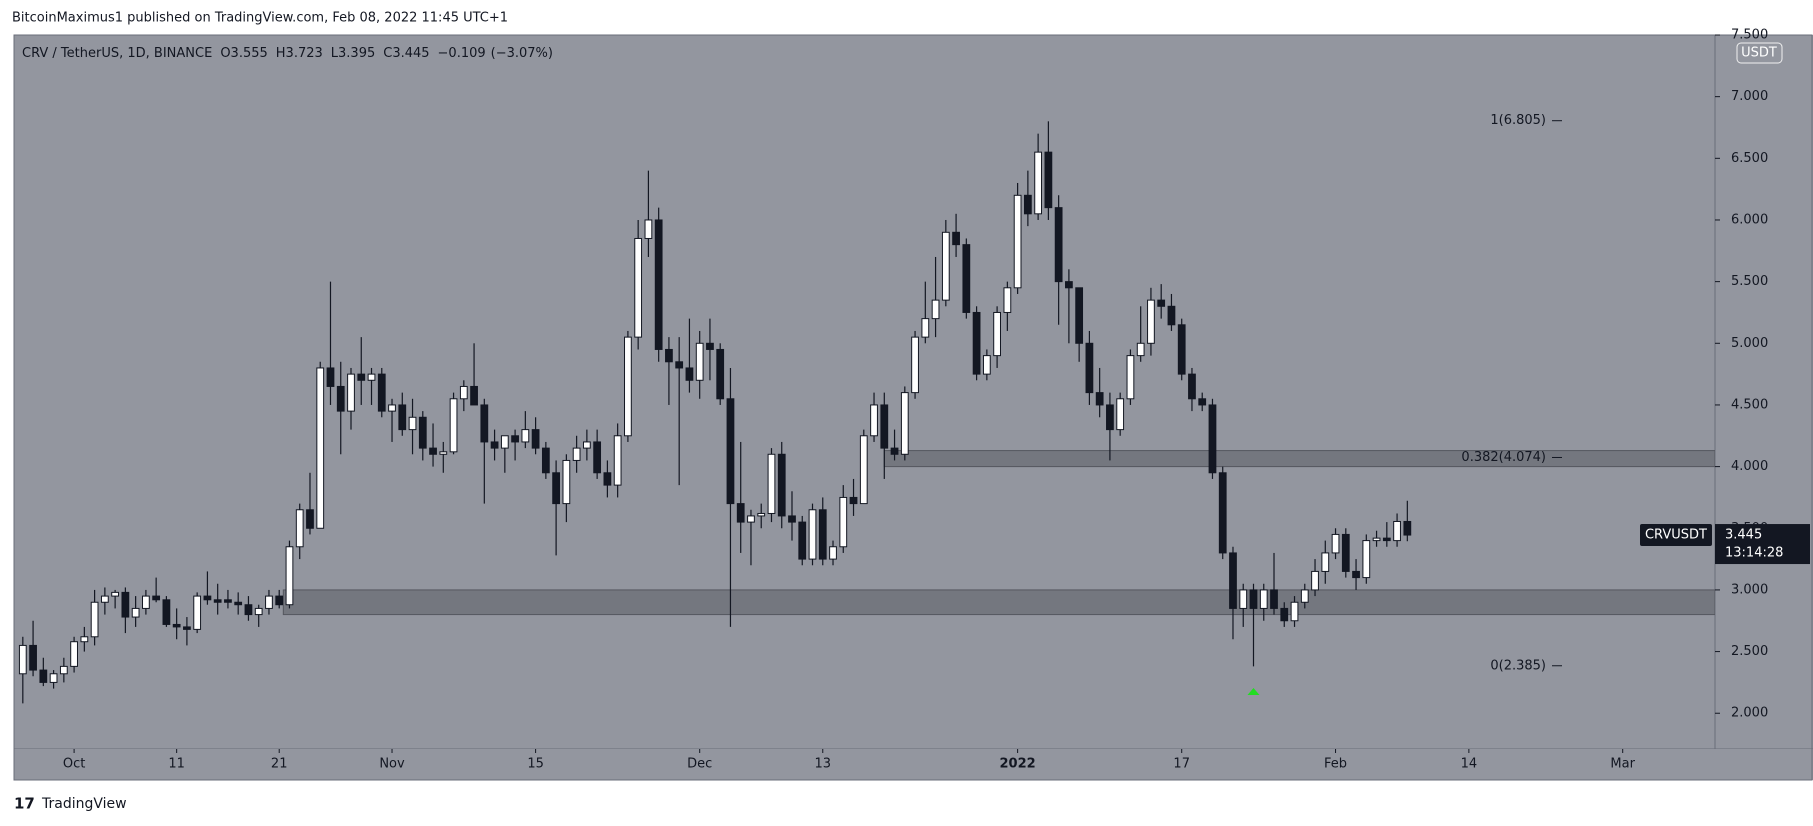 The image size is (1813, 826). What do you see at coordinates (1749, 404) in the screenshot?
I see `y-tick-label: 4.500` at bounding box center [1749, 404].